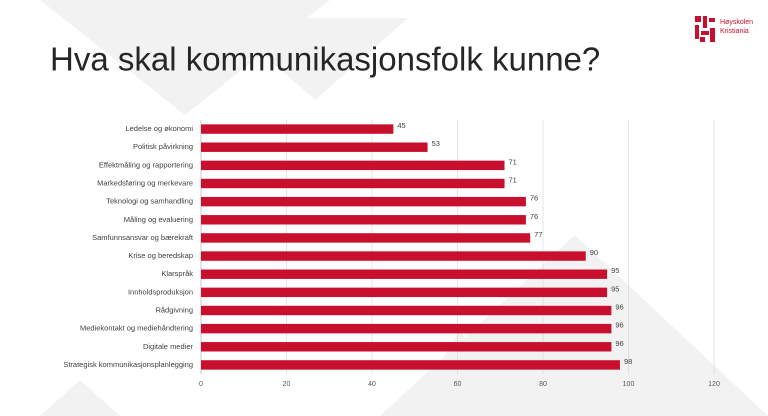 The image size is (768, 416). Describe the element at coordinates (143, 237) in the screenshot. I see `y-tick-label: Samfunnsansvar og bærekraft` at that location.